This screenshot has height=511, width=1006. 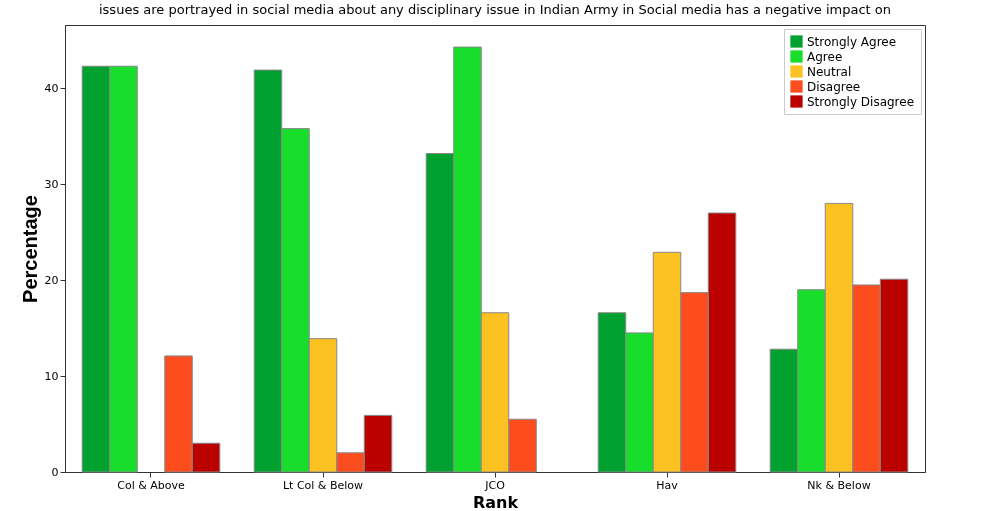 What do you see at coordinates (51, 184) in the screenshot?
I see `y-tick-label: 30` at bounding box center [51, 184].